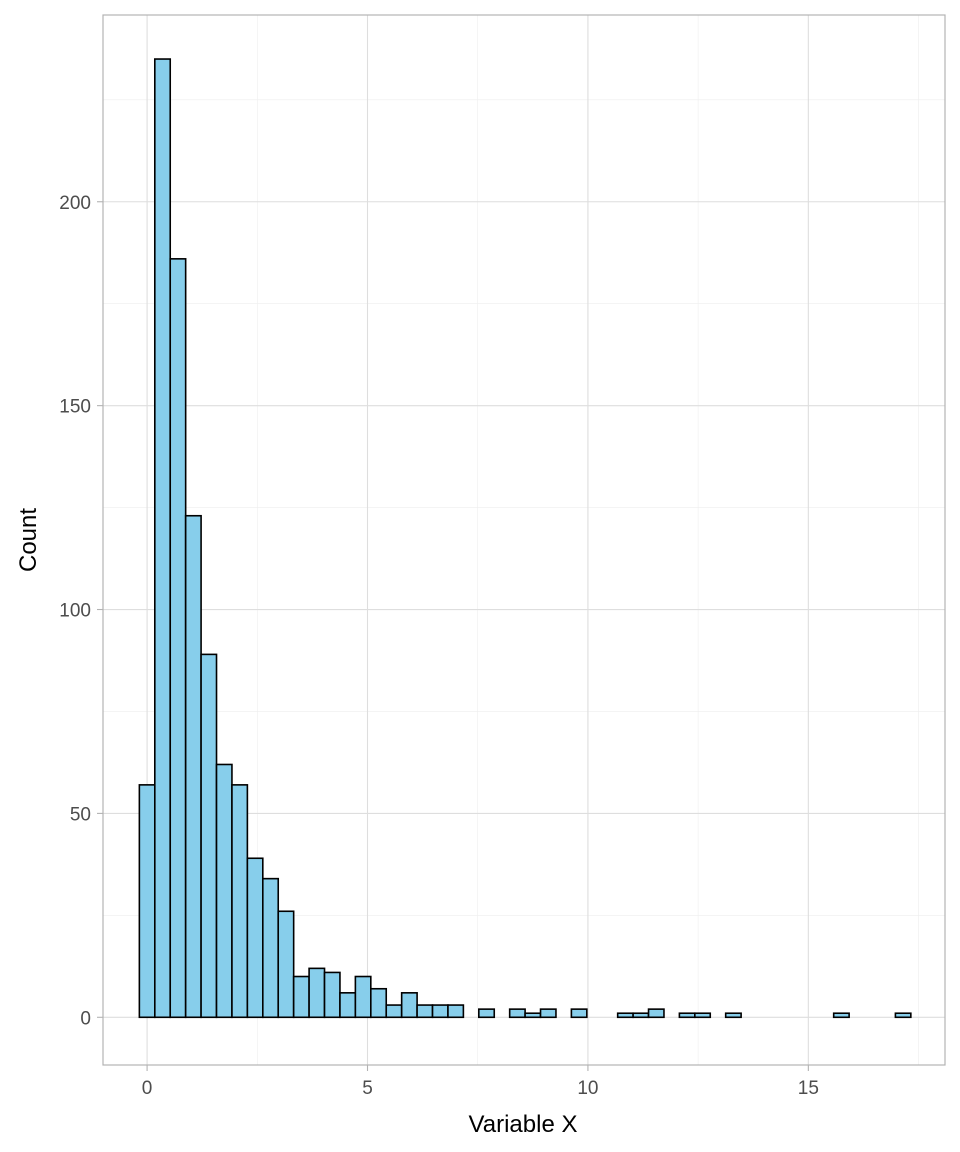  What do you see at coordinates (28, 540) in the screenshot?
I see `y-axis-title: Count` at bounding box center [28, 540].